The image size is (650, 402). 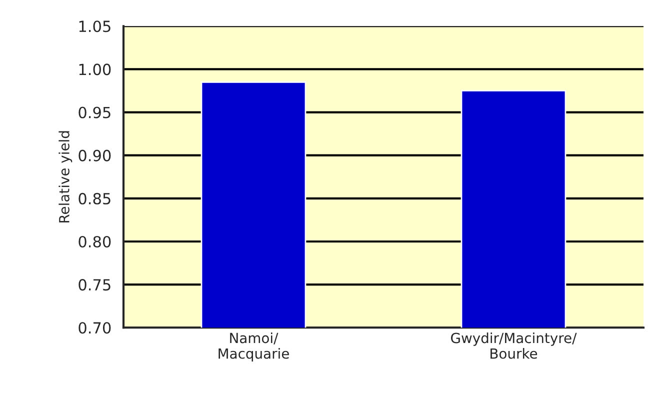 I want to click on x-tick-label: Gwydir/Macintyre/ Bourke, so click(x=514, y=345).